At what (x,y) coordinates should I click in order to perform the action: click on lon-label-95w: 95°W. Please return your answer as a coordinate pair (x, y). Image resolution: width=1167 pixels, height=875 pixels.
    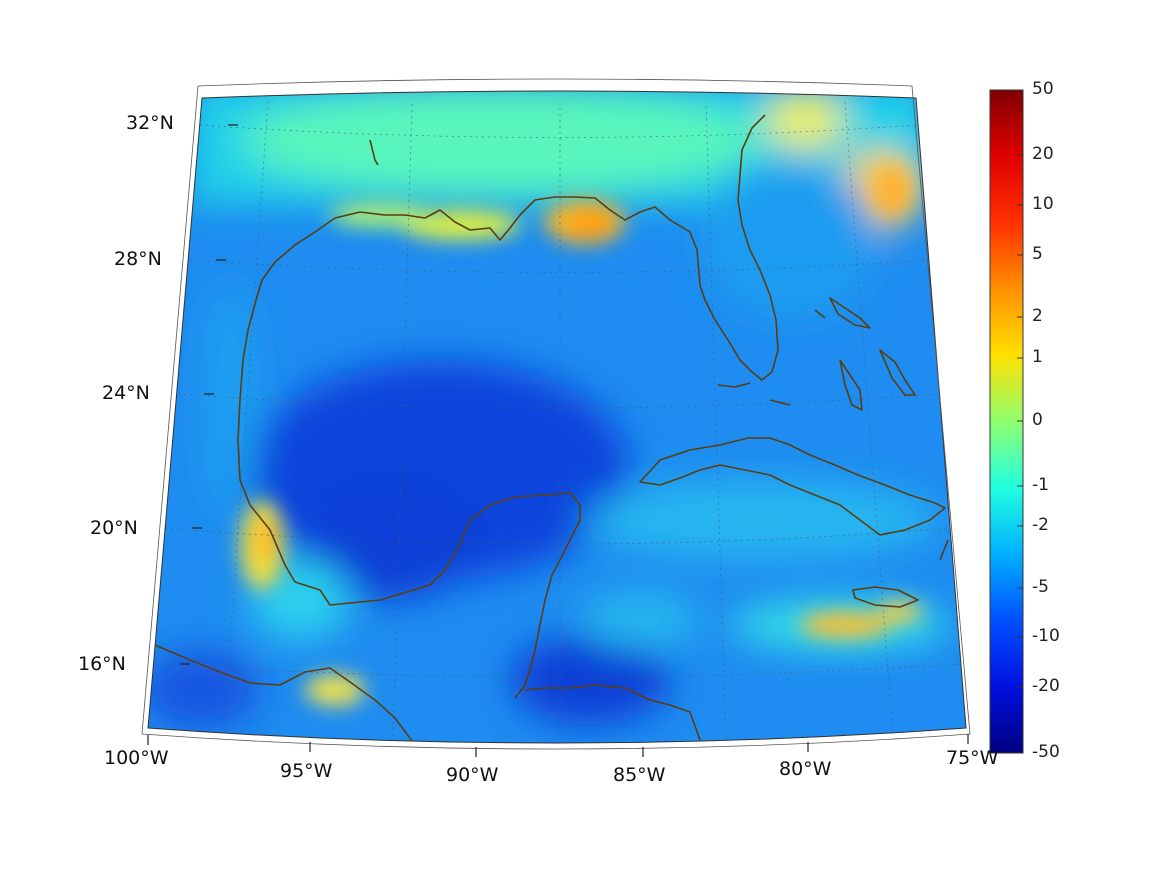
    Looking at the image, I should click on (306, 771).